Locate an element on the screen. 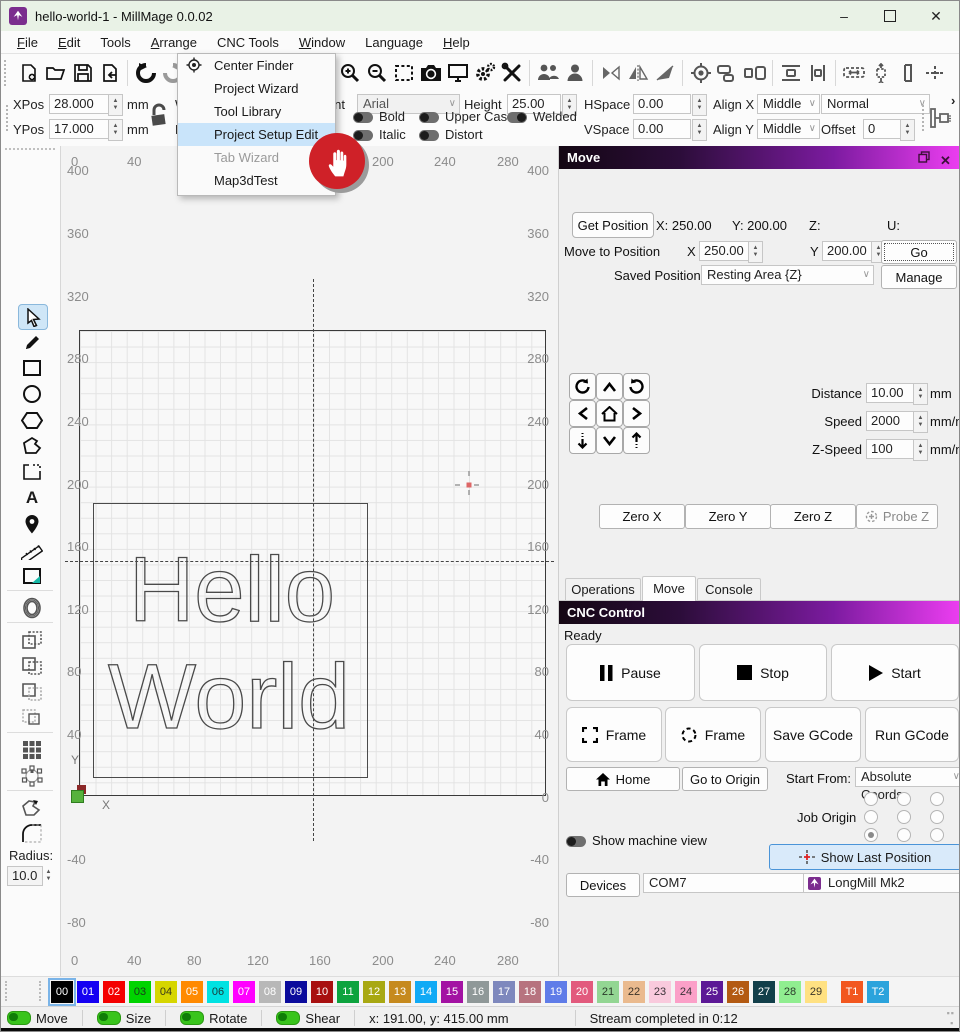 The width and height of the screenshot is (960, 1032). open-rect-tool is located at coordinates (32, 472).